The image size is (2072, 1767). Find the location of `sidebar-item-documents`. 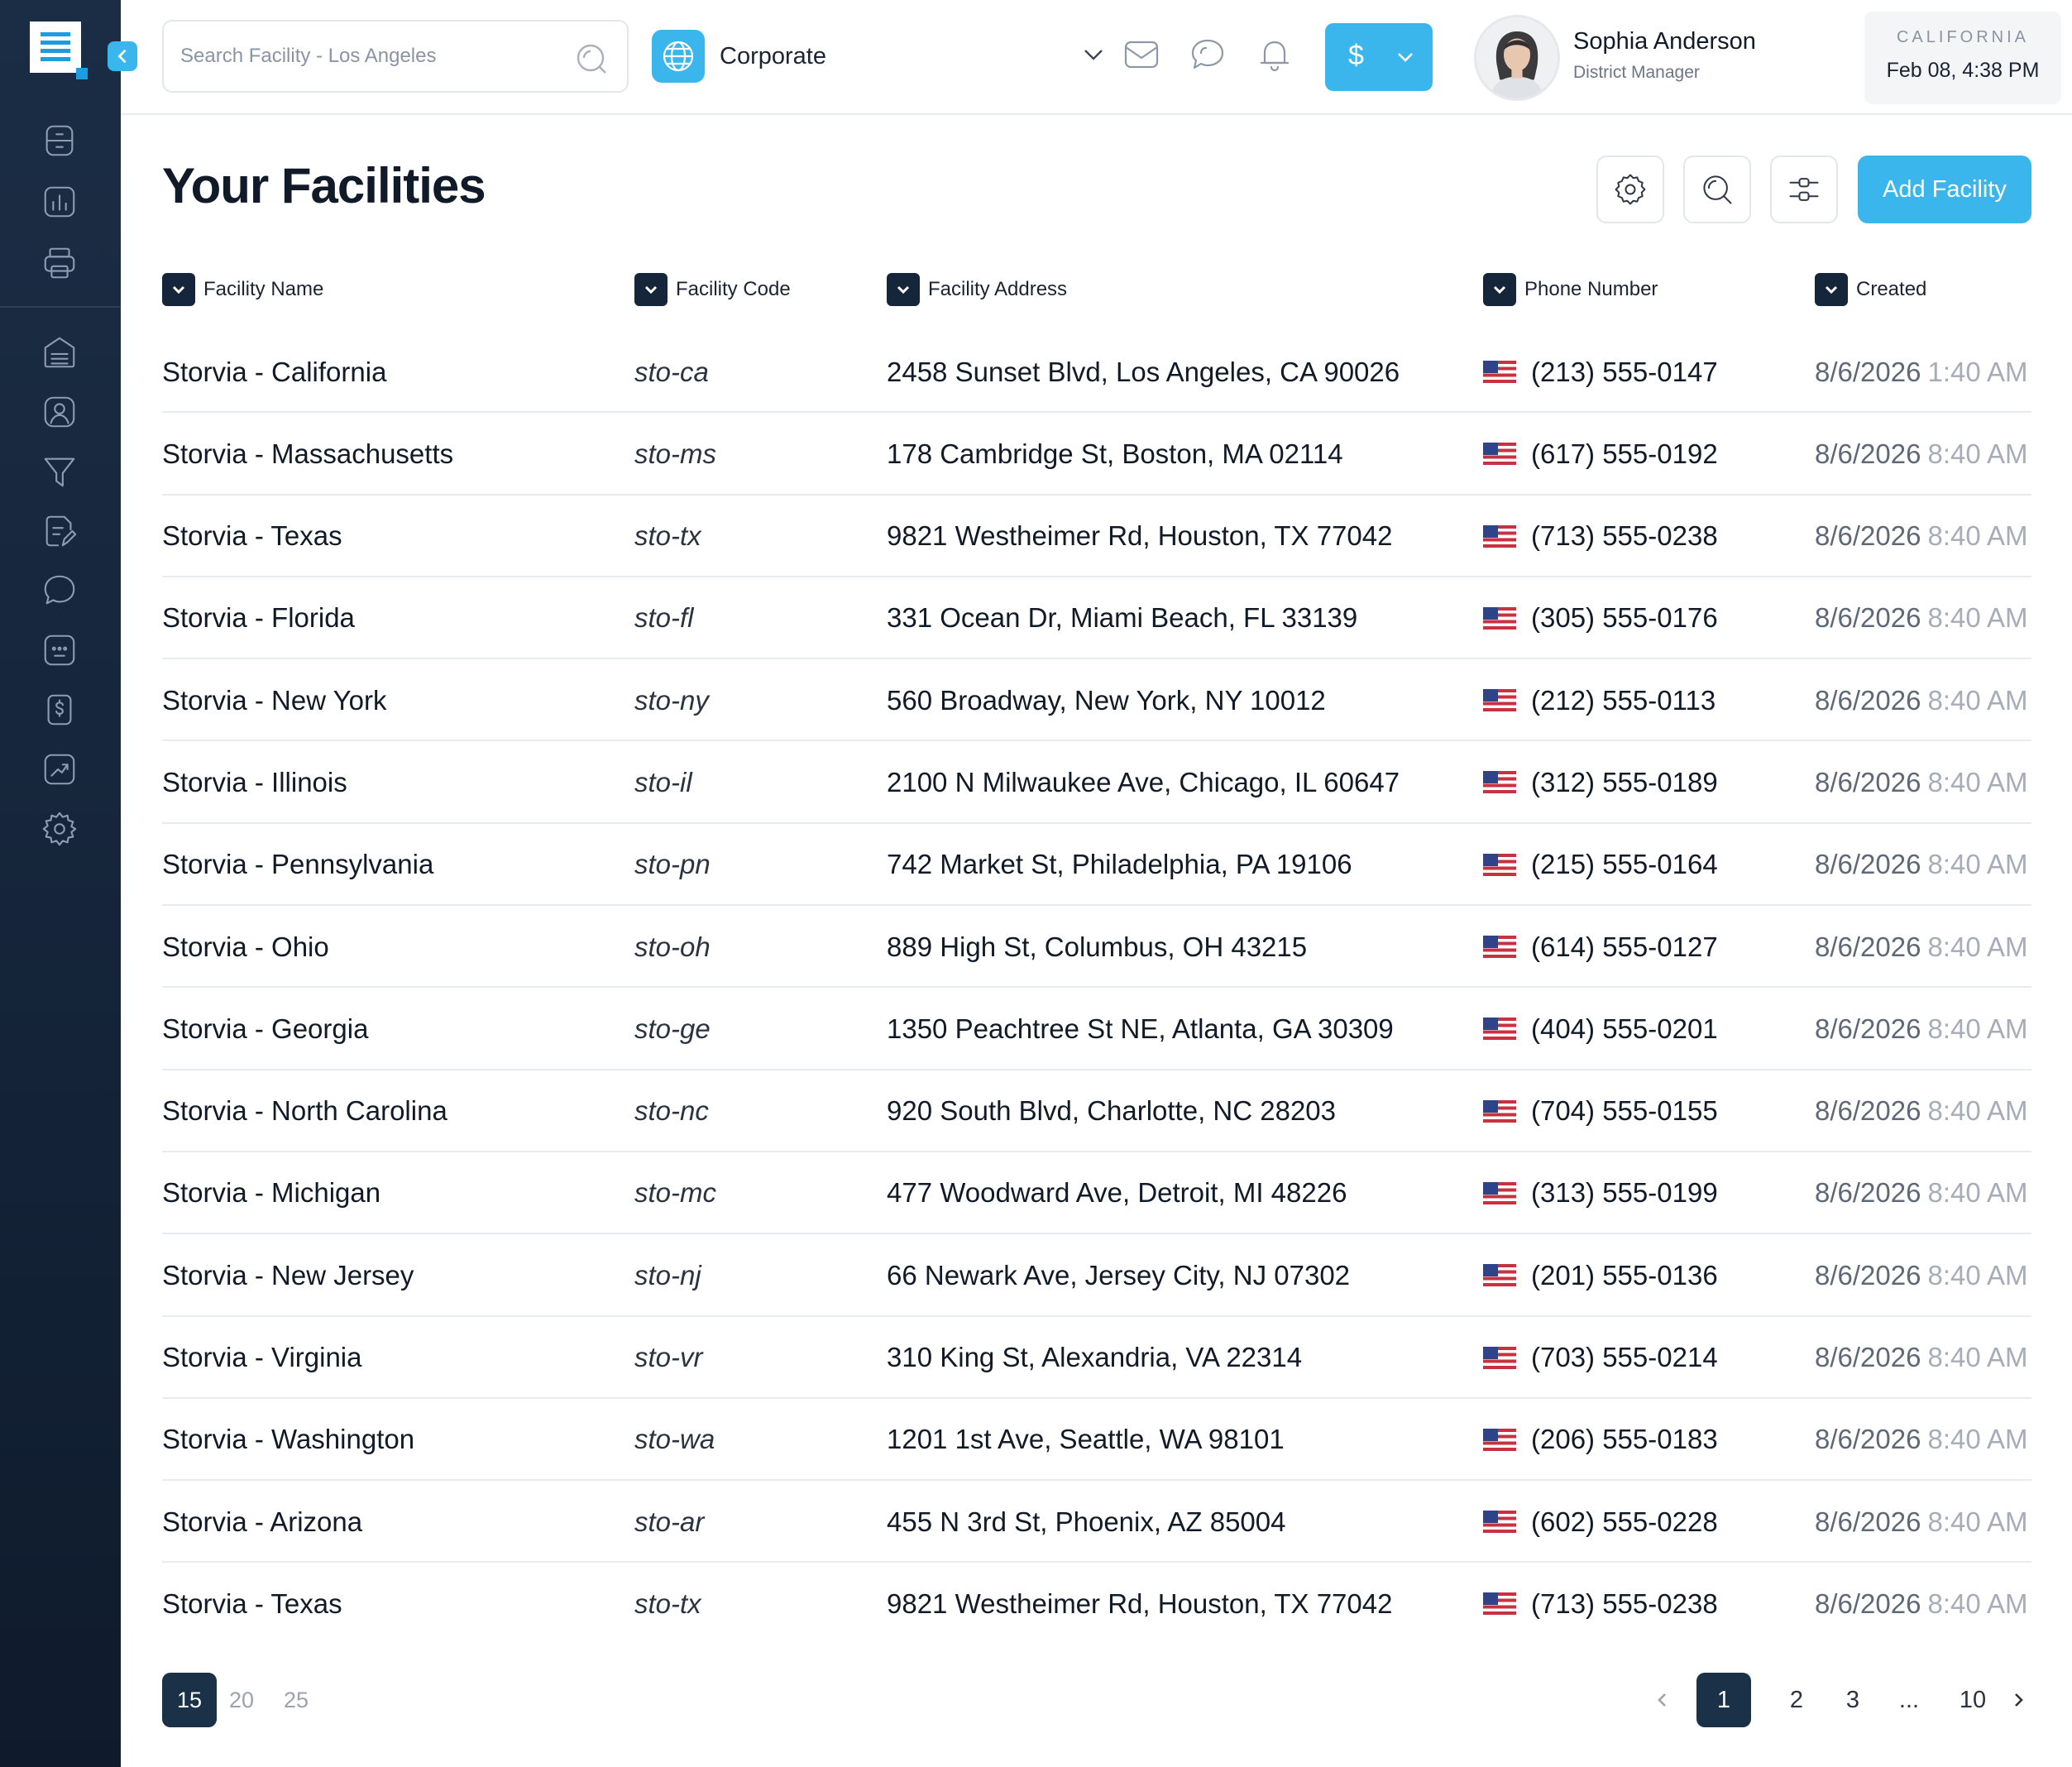

sidebar-item-documents is located at coordinates (60, 531).